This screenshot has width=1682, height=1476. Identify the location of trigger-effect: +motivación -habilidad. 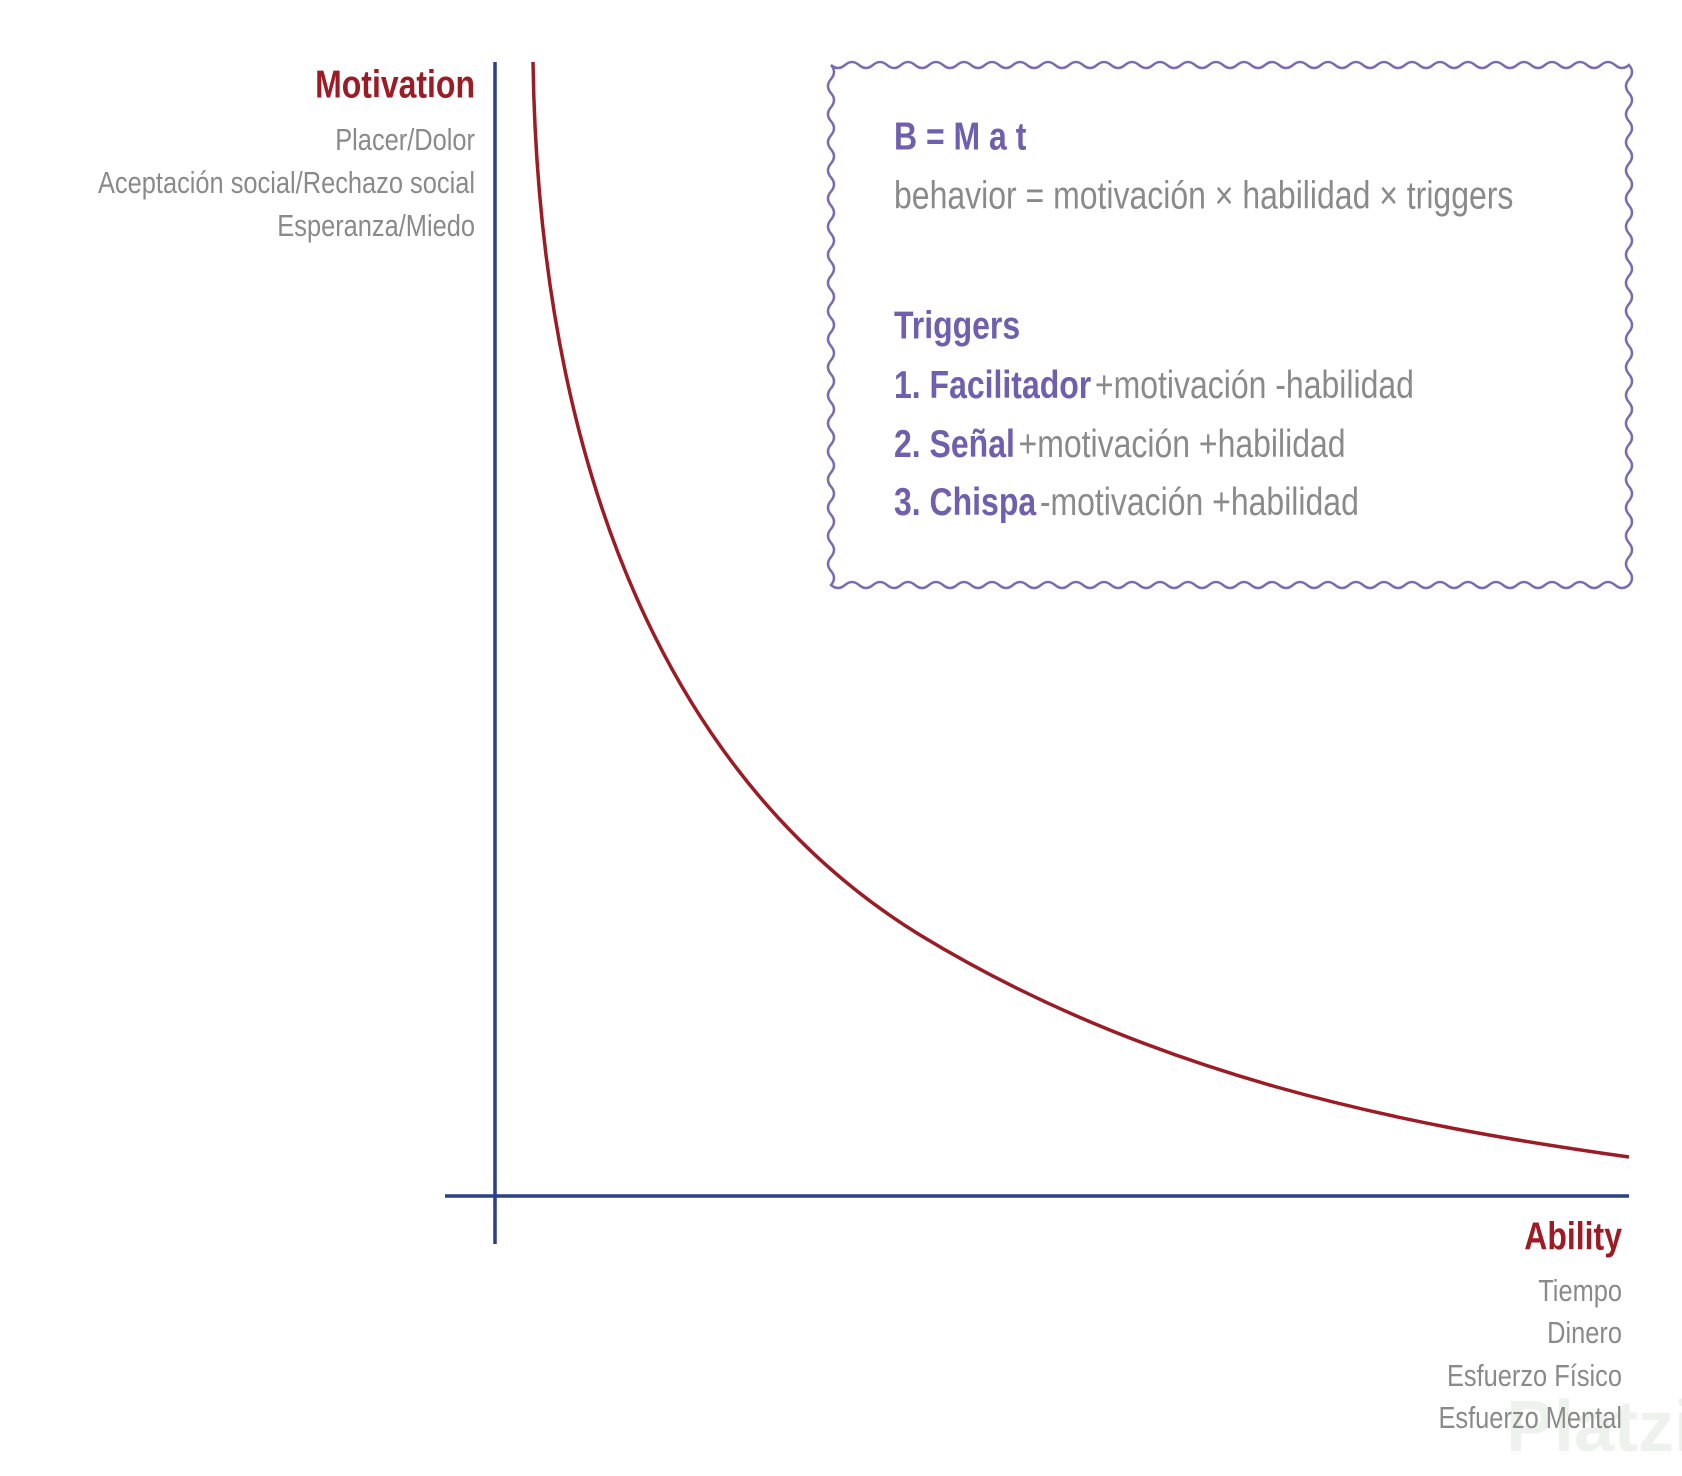
(1254, 385).